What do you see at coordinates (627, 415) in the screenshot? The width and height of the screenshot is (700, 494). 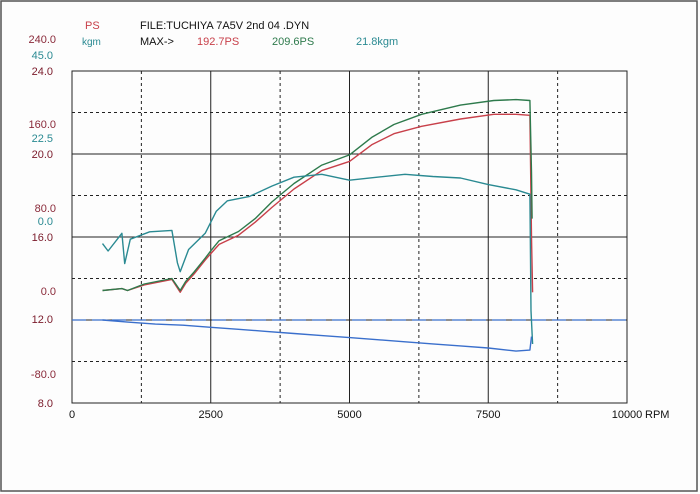 I see `x-tick-label: 10000` at bounding box center [627, 415].